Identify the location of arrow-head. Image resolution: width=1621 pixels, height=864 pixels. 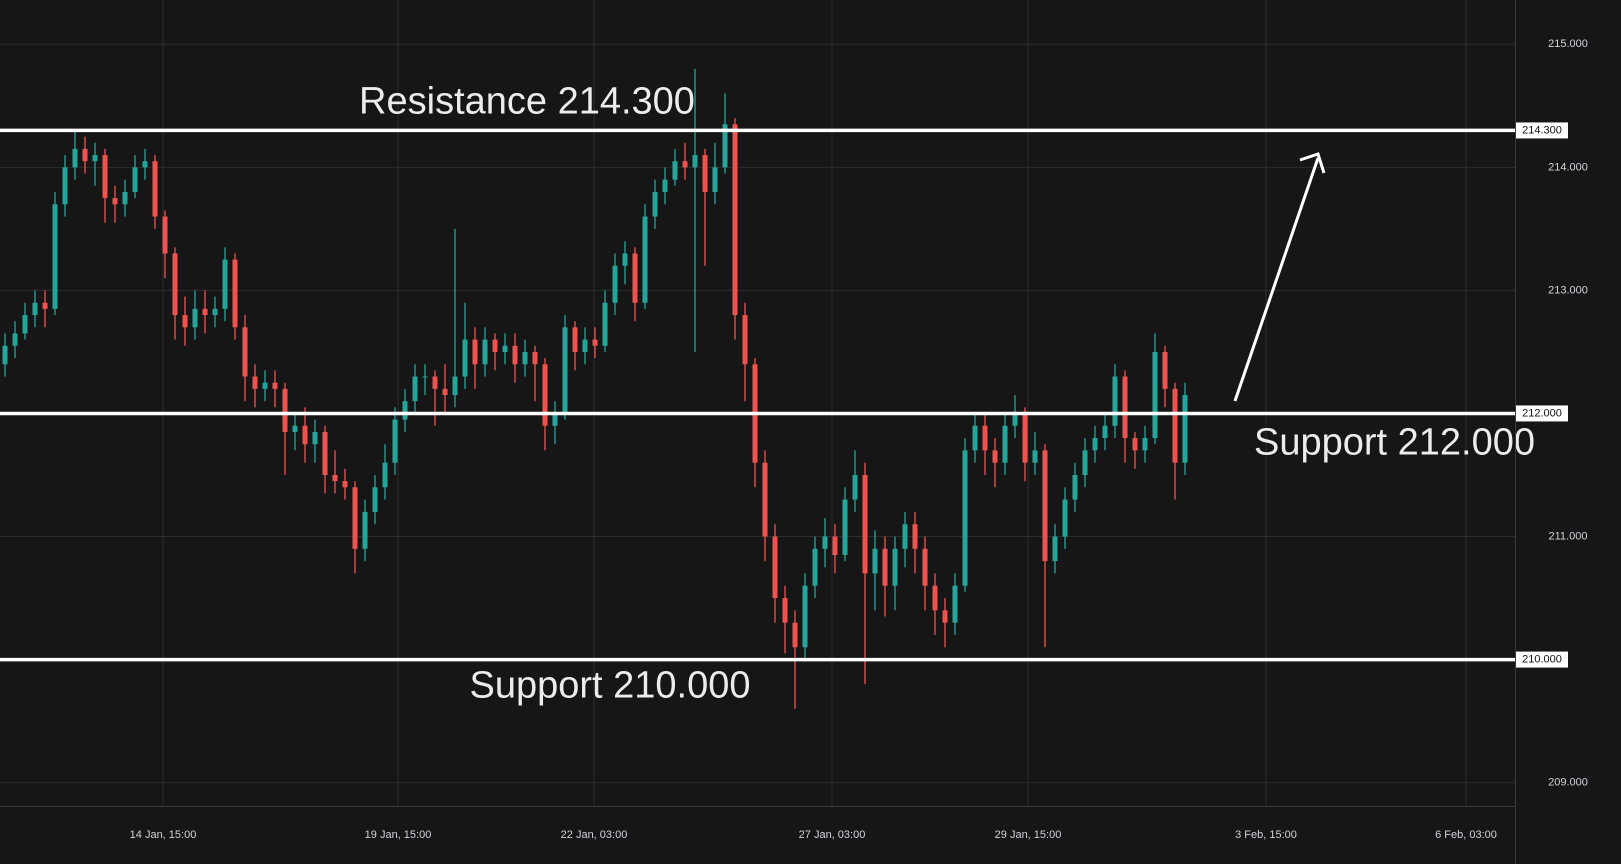
(1312, 163).